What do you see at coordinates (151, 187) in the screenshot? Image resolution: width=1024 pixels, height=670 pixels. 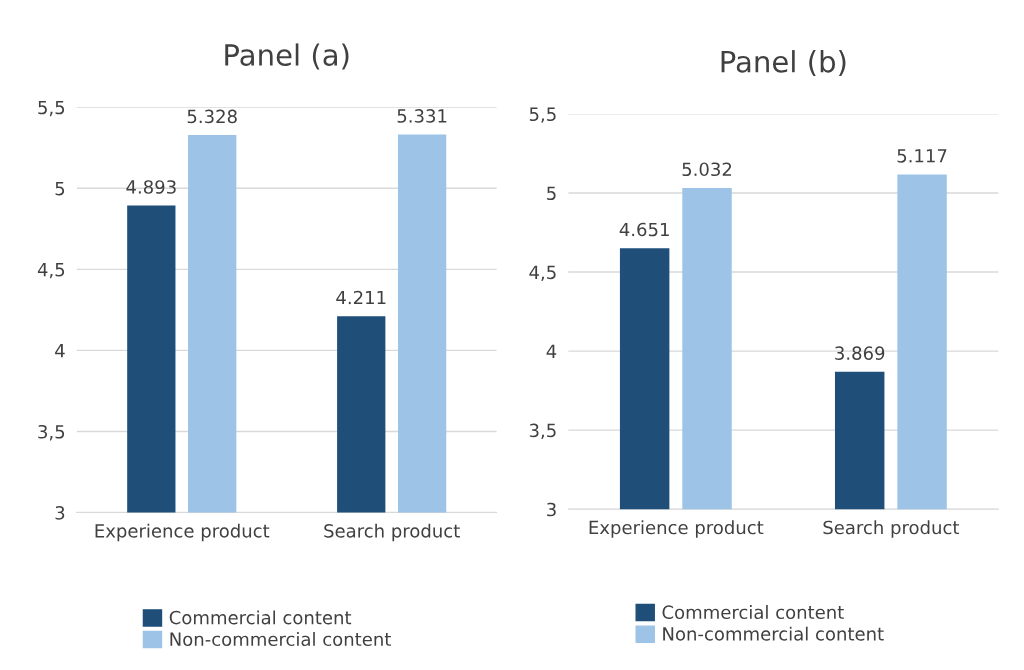 I see `data-label: 4.893` at bounding box center [151, 187].